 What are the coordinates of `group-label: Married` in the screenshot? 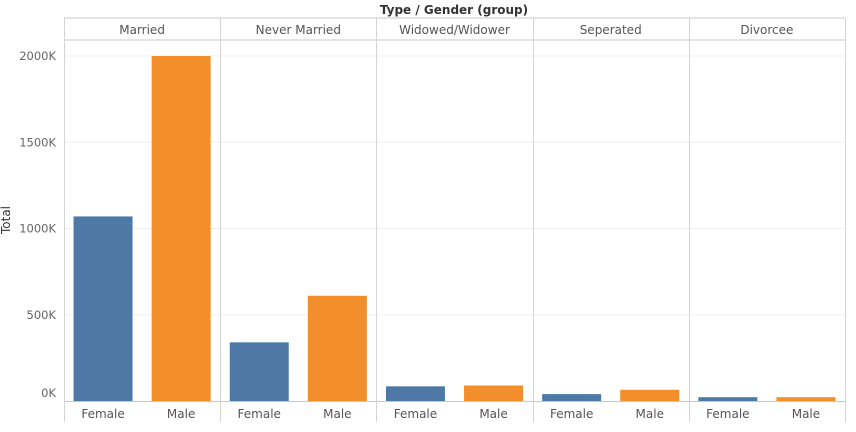 It's located at (142, 30).